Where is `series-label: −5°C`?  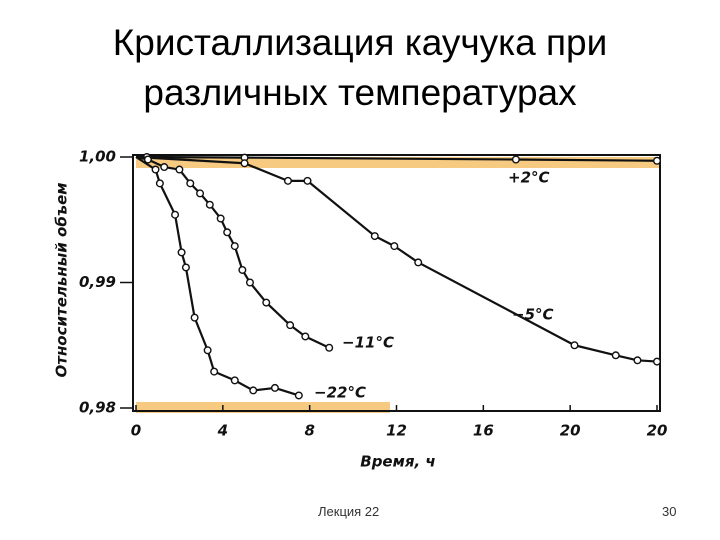
series-label: −5°C is located at coordinates (533, 315).